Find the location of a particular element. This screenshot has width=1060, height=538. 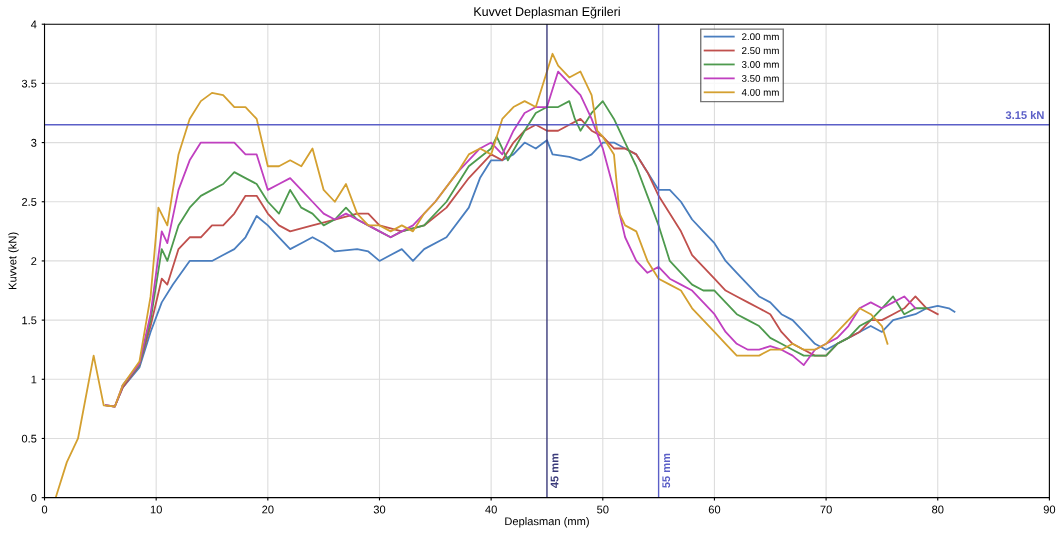

x-tick-label: 60 is located at coordinates (714, 509).